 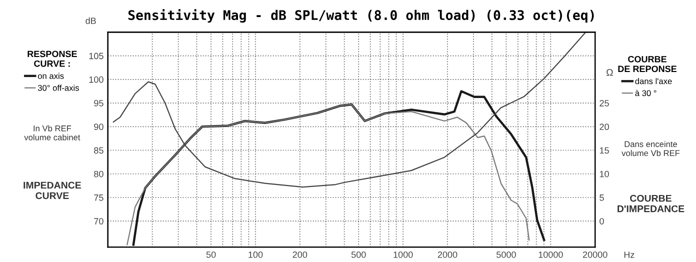 What do you see at coordinates (52, 58) in the screenshot?
I see `legend-title: RESPONSE CURVE :` at bounding box center [52, 58].